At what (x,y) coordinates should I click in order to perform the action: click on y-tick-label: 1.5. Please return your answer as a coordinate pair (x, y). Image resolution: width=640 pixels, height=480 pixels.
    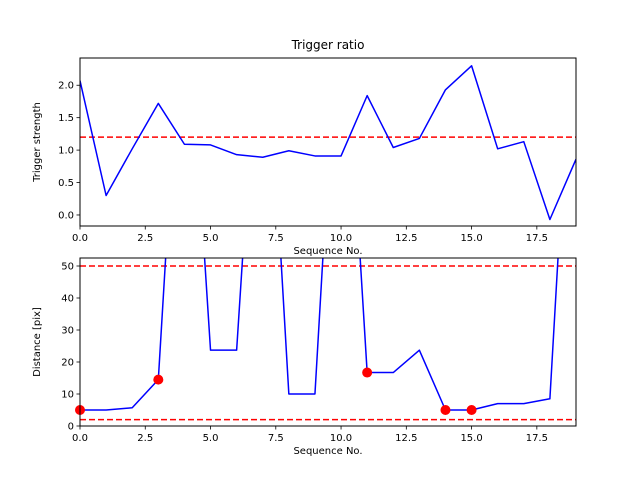
    Looking at the image, I should click on (66, 118).